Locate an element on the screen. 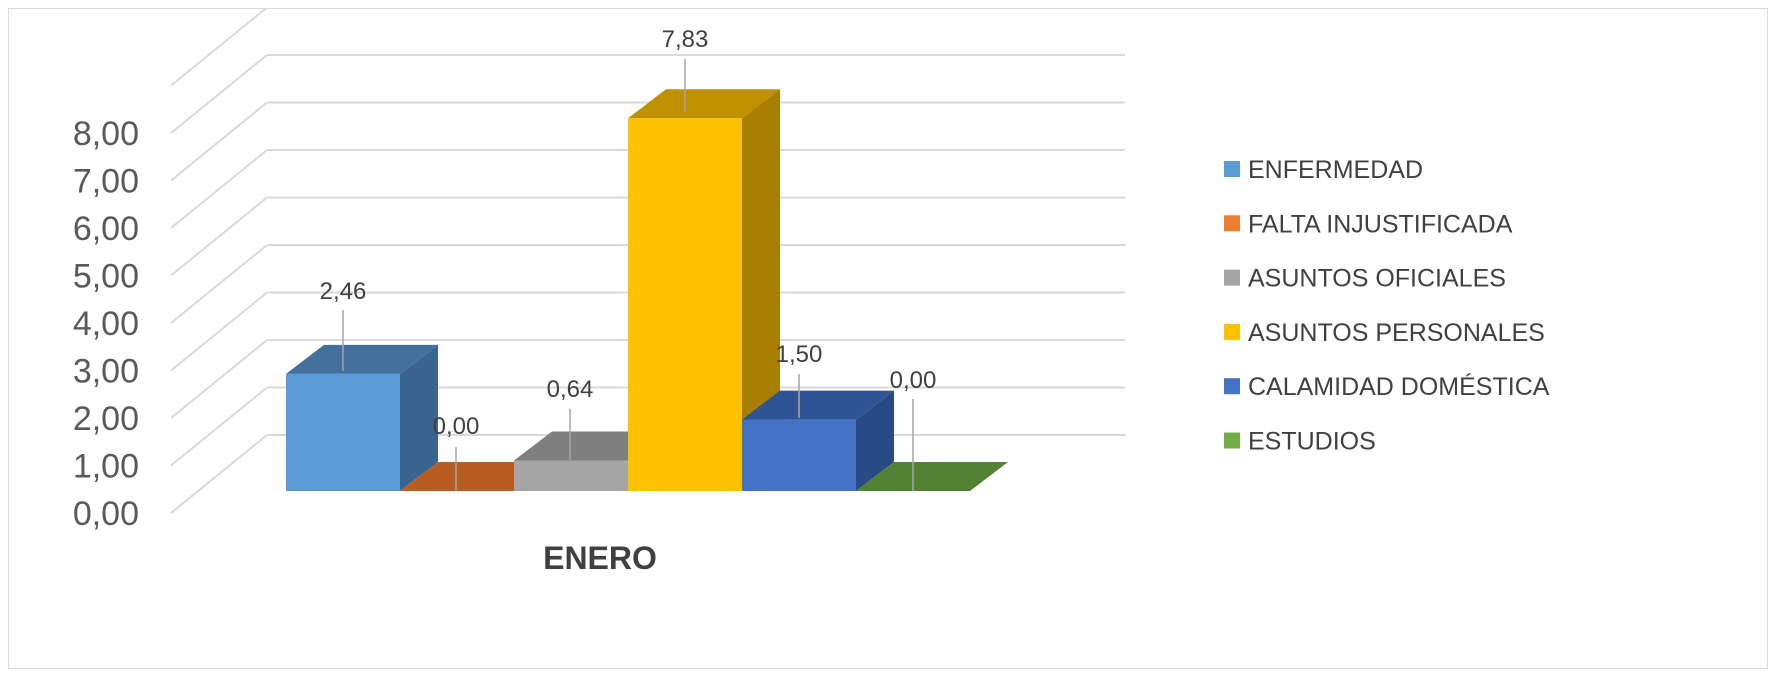  data-label: 2,46 is located at coordinates (343, 291).